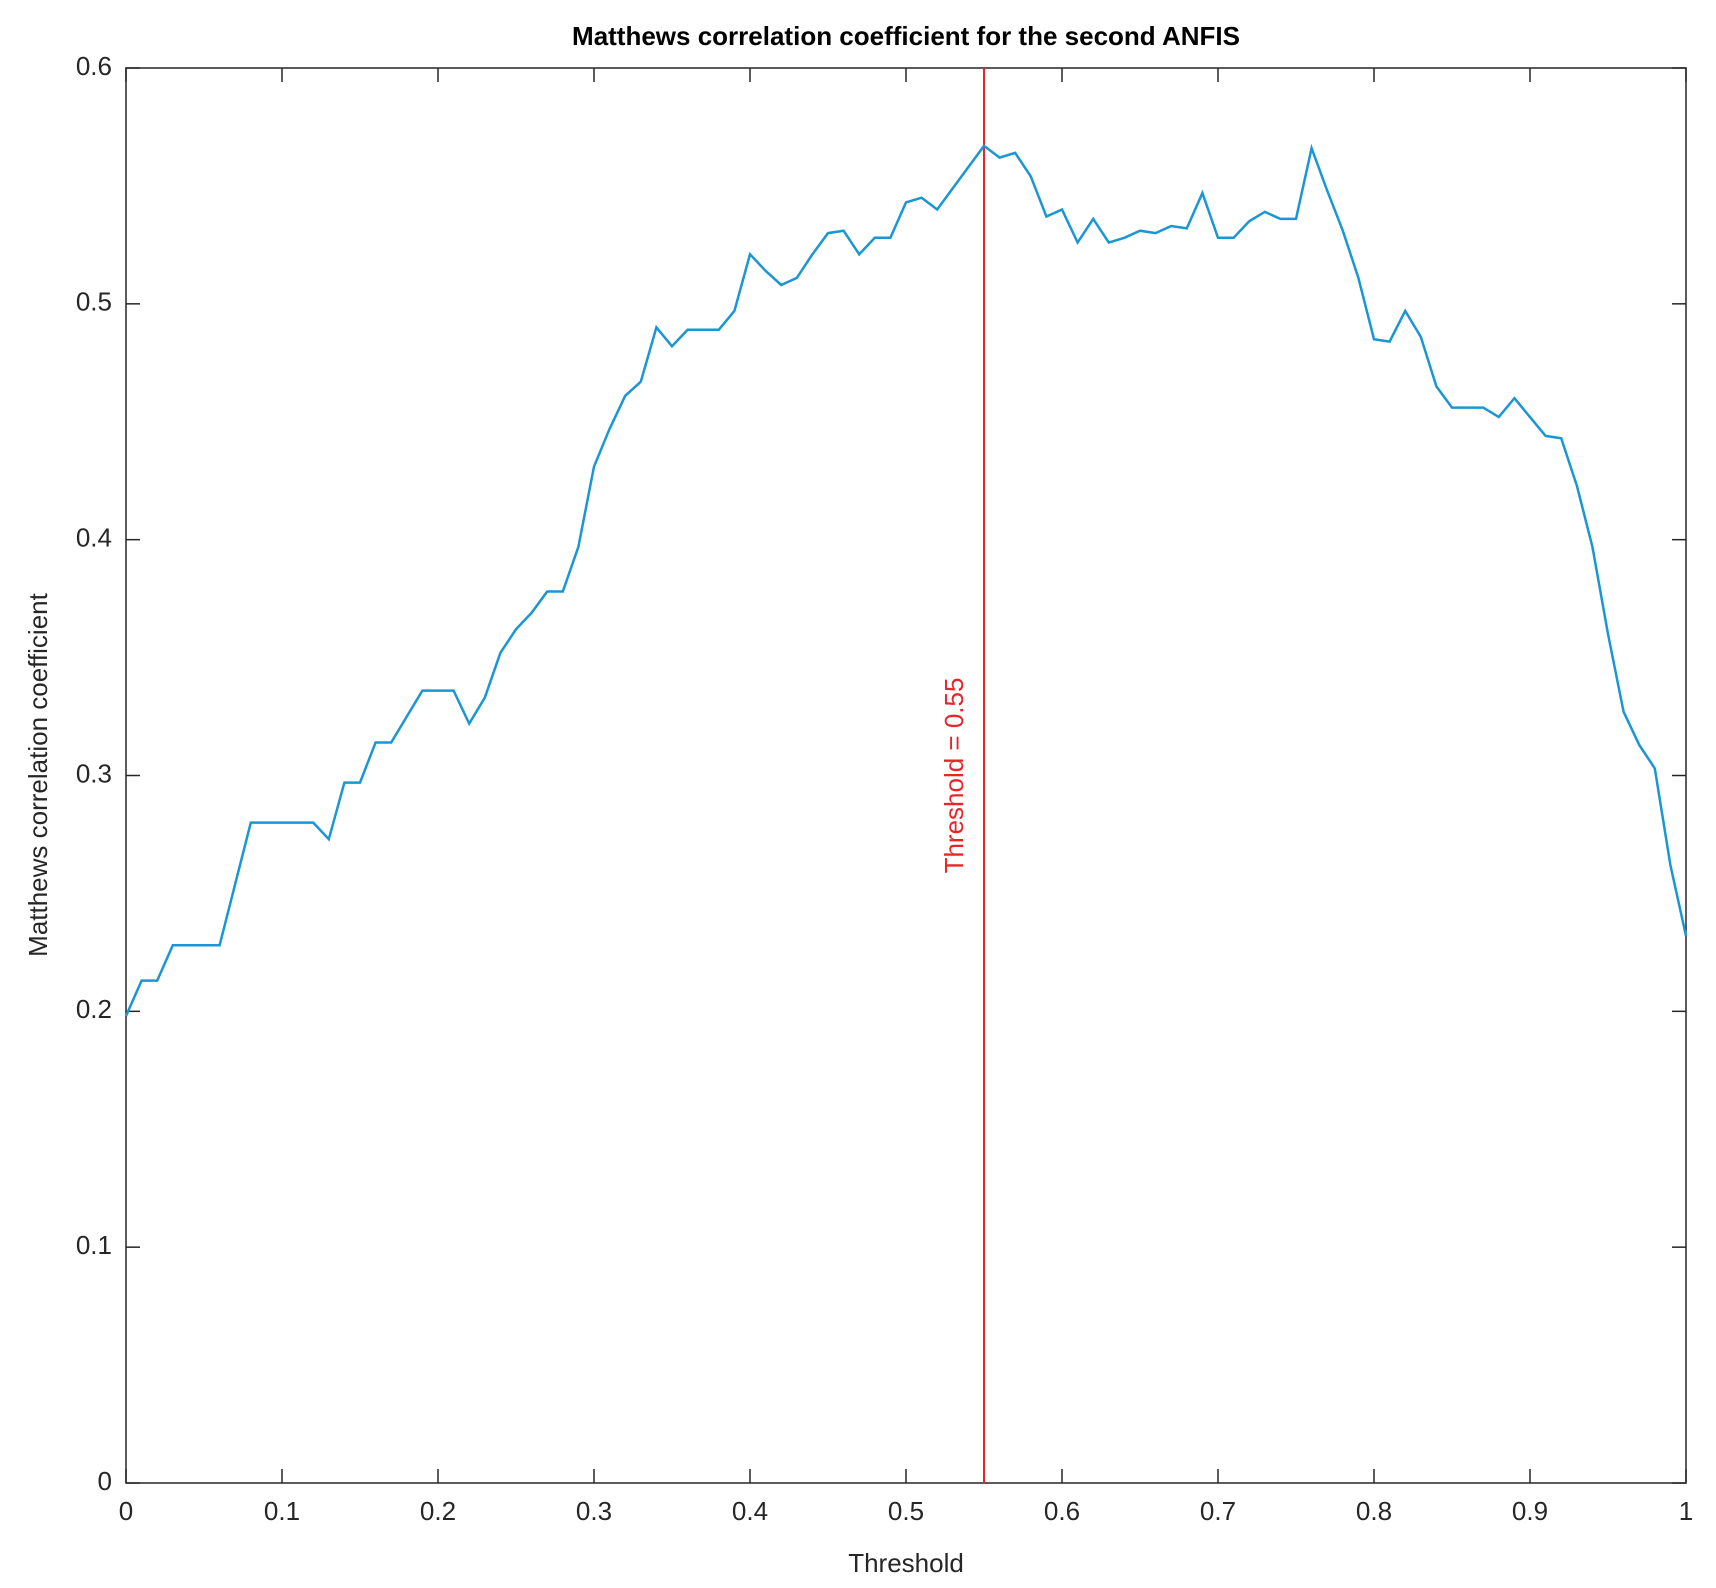 Image resolution: width=1716 pixels, height=1588 pixels. Describe the element at coordinates (126, 1511) in the screenshot. I see `x-tick-label: 0` at that location.